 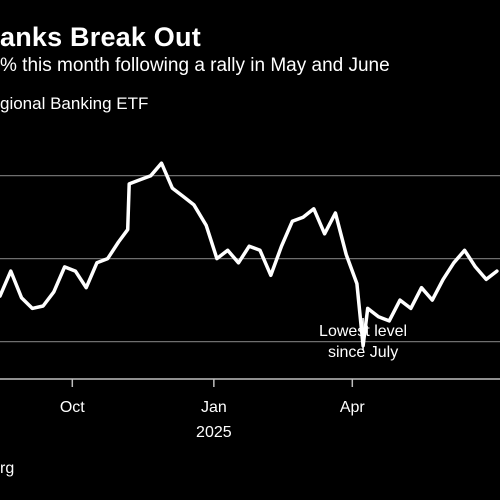 What do you see at coordinates (72, 407) in the screenshot?
I see `x-tick-label: Oct` at bounding box center [72, 407].